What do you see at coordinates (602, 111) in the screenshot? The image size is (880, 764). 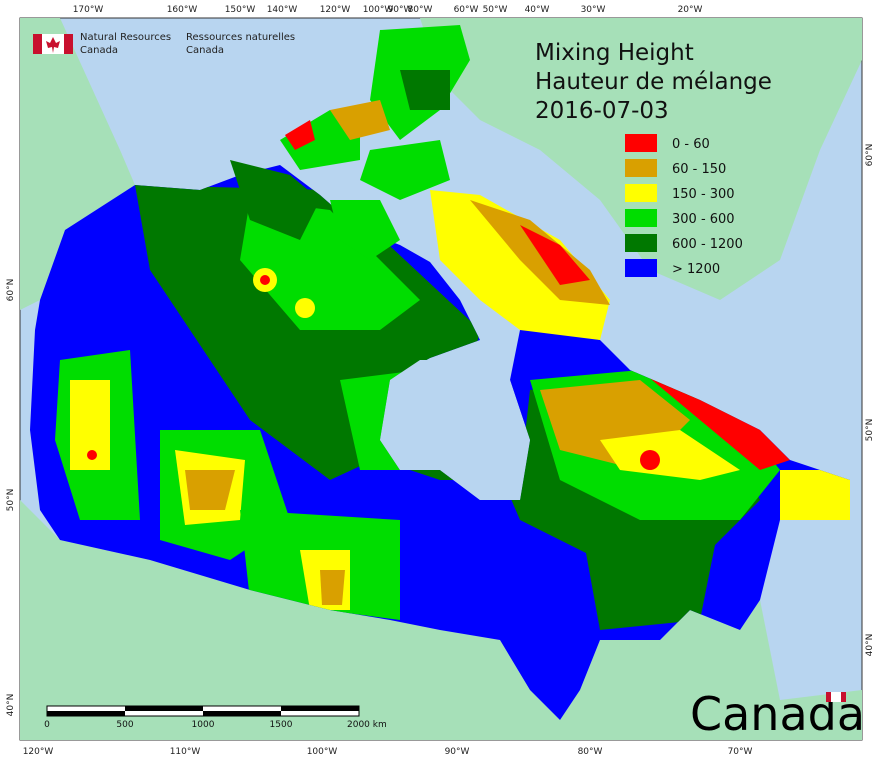 I see `map-title: 2016-07-03` at bounding box center [602, 111].